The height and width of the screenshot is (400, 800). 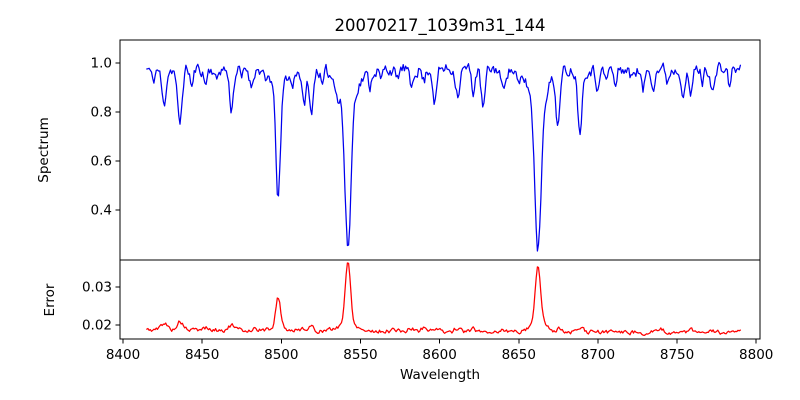 What do you see at coordinates (101, 113) in the screenshot?
I see `y-tick-label: 0.8` at bounding box center [101, 113].